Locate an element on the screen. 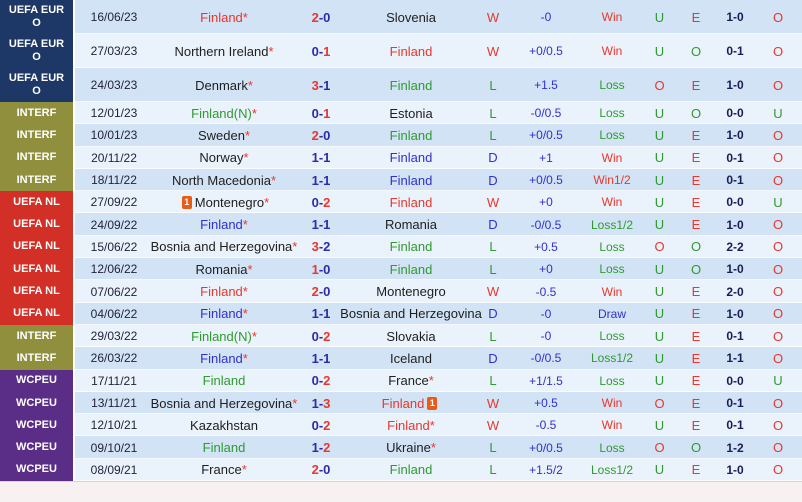  away-team-cell: Montenegro is located at coordinates (411, 291).